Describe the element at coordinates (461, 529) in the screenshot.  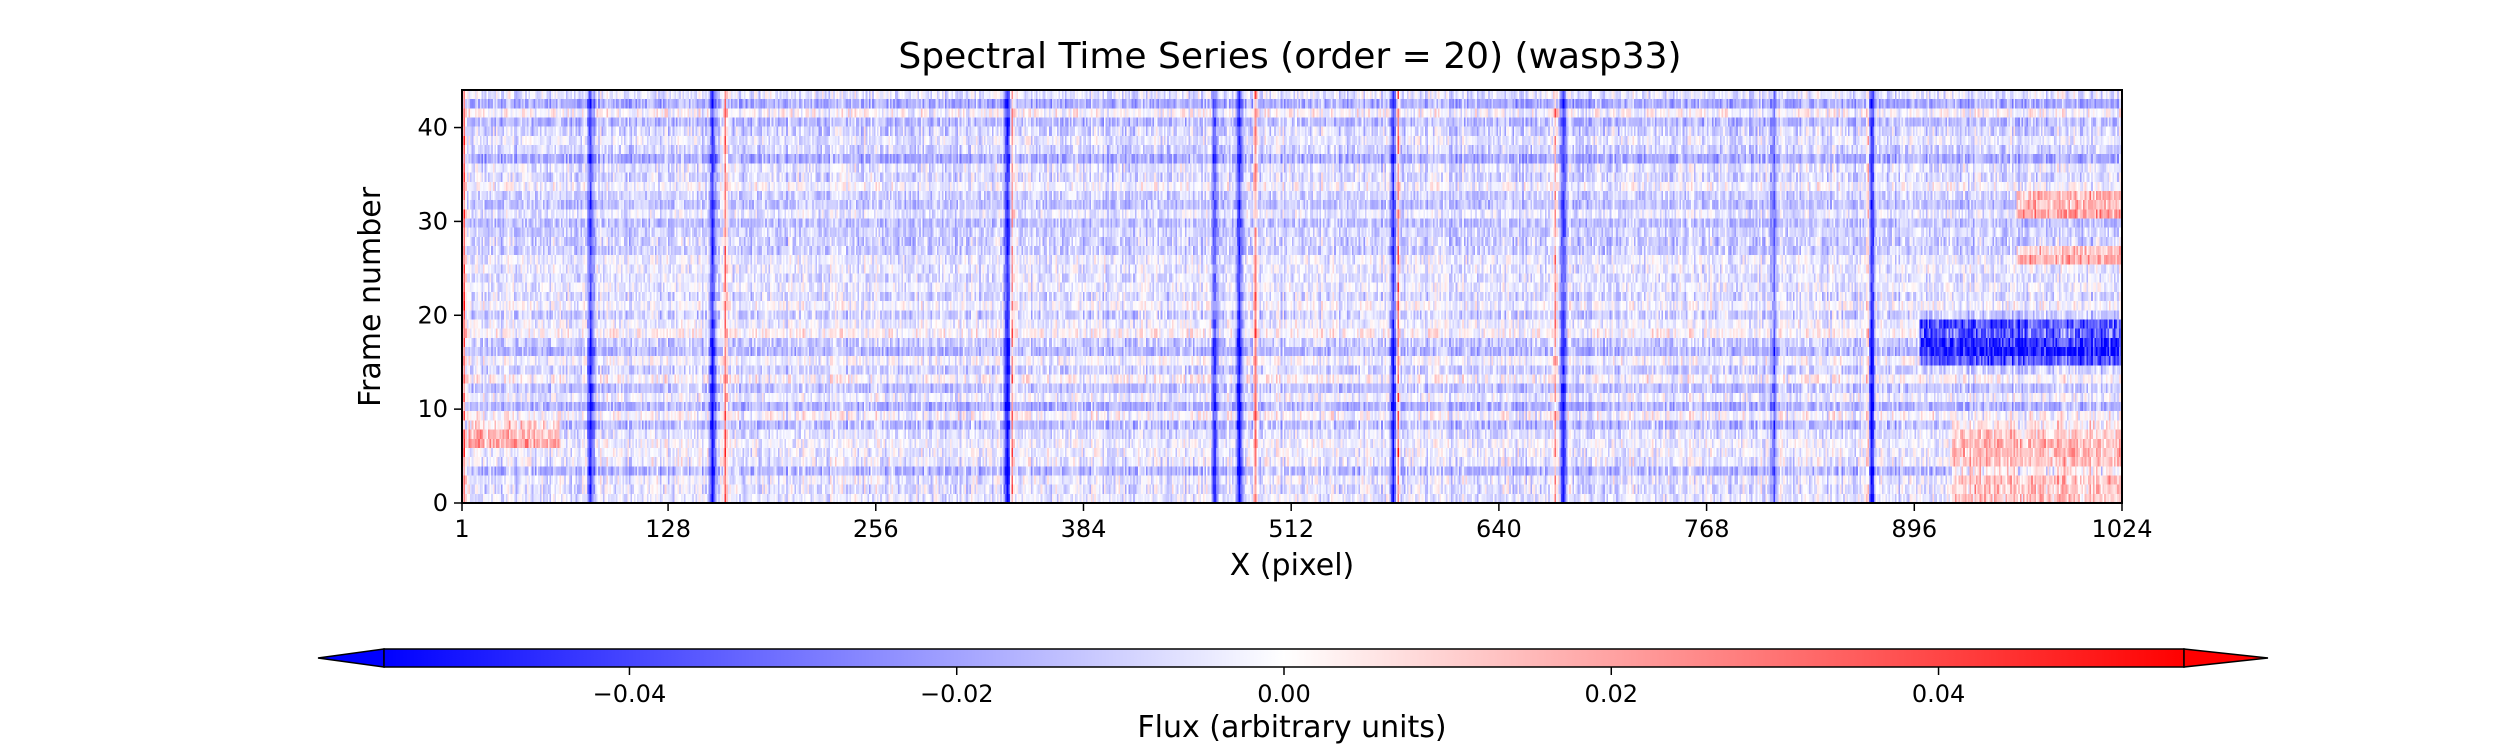
I see `x-tick-label: 1` at that location.